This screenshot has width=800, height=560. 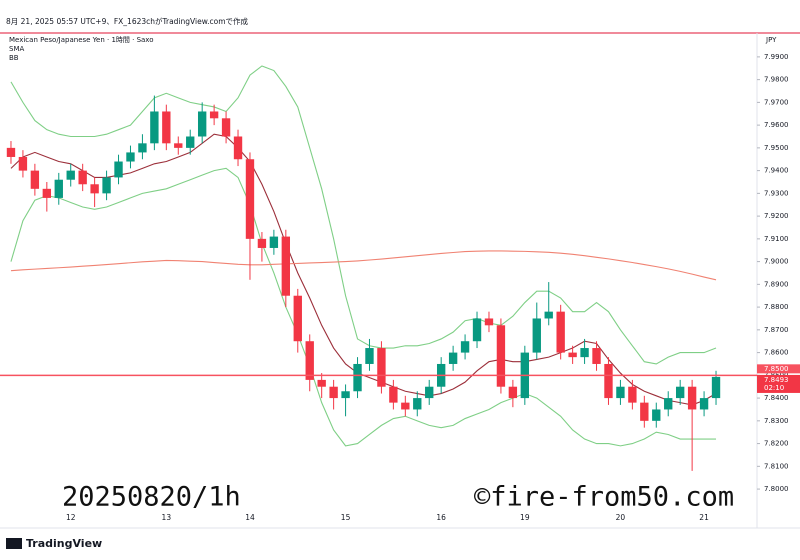 What do you see at coordinates (621, 517) in the screenshot?
I see `x-tick-label: 20` at bounding box center [621, 517].